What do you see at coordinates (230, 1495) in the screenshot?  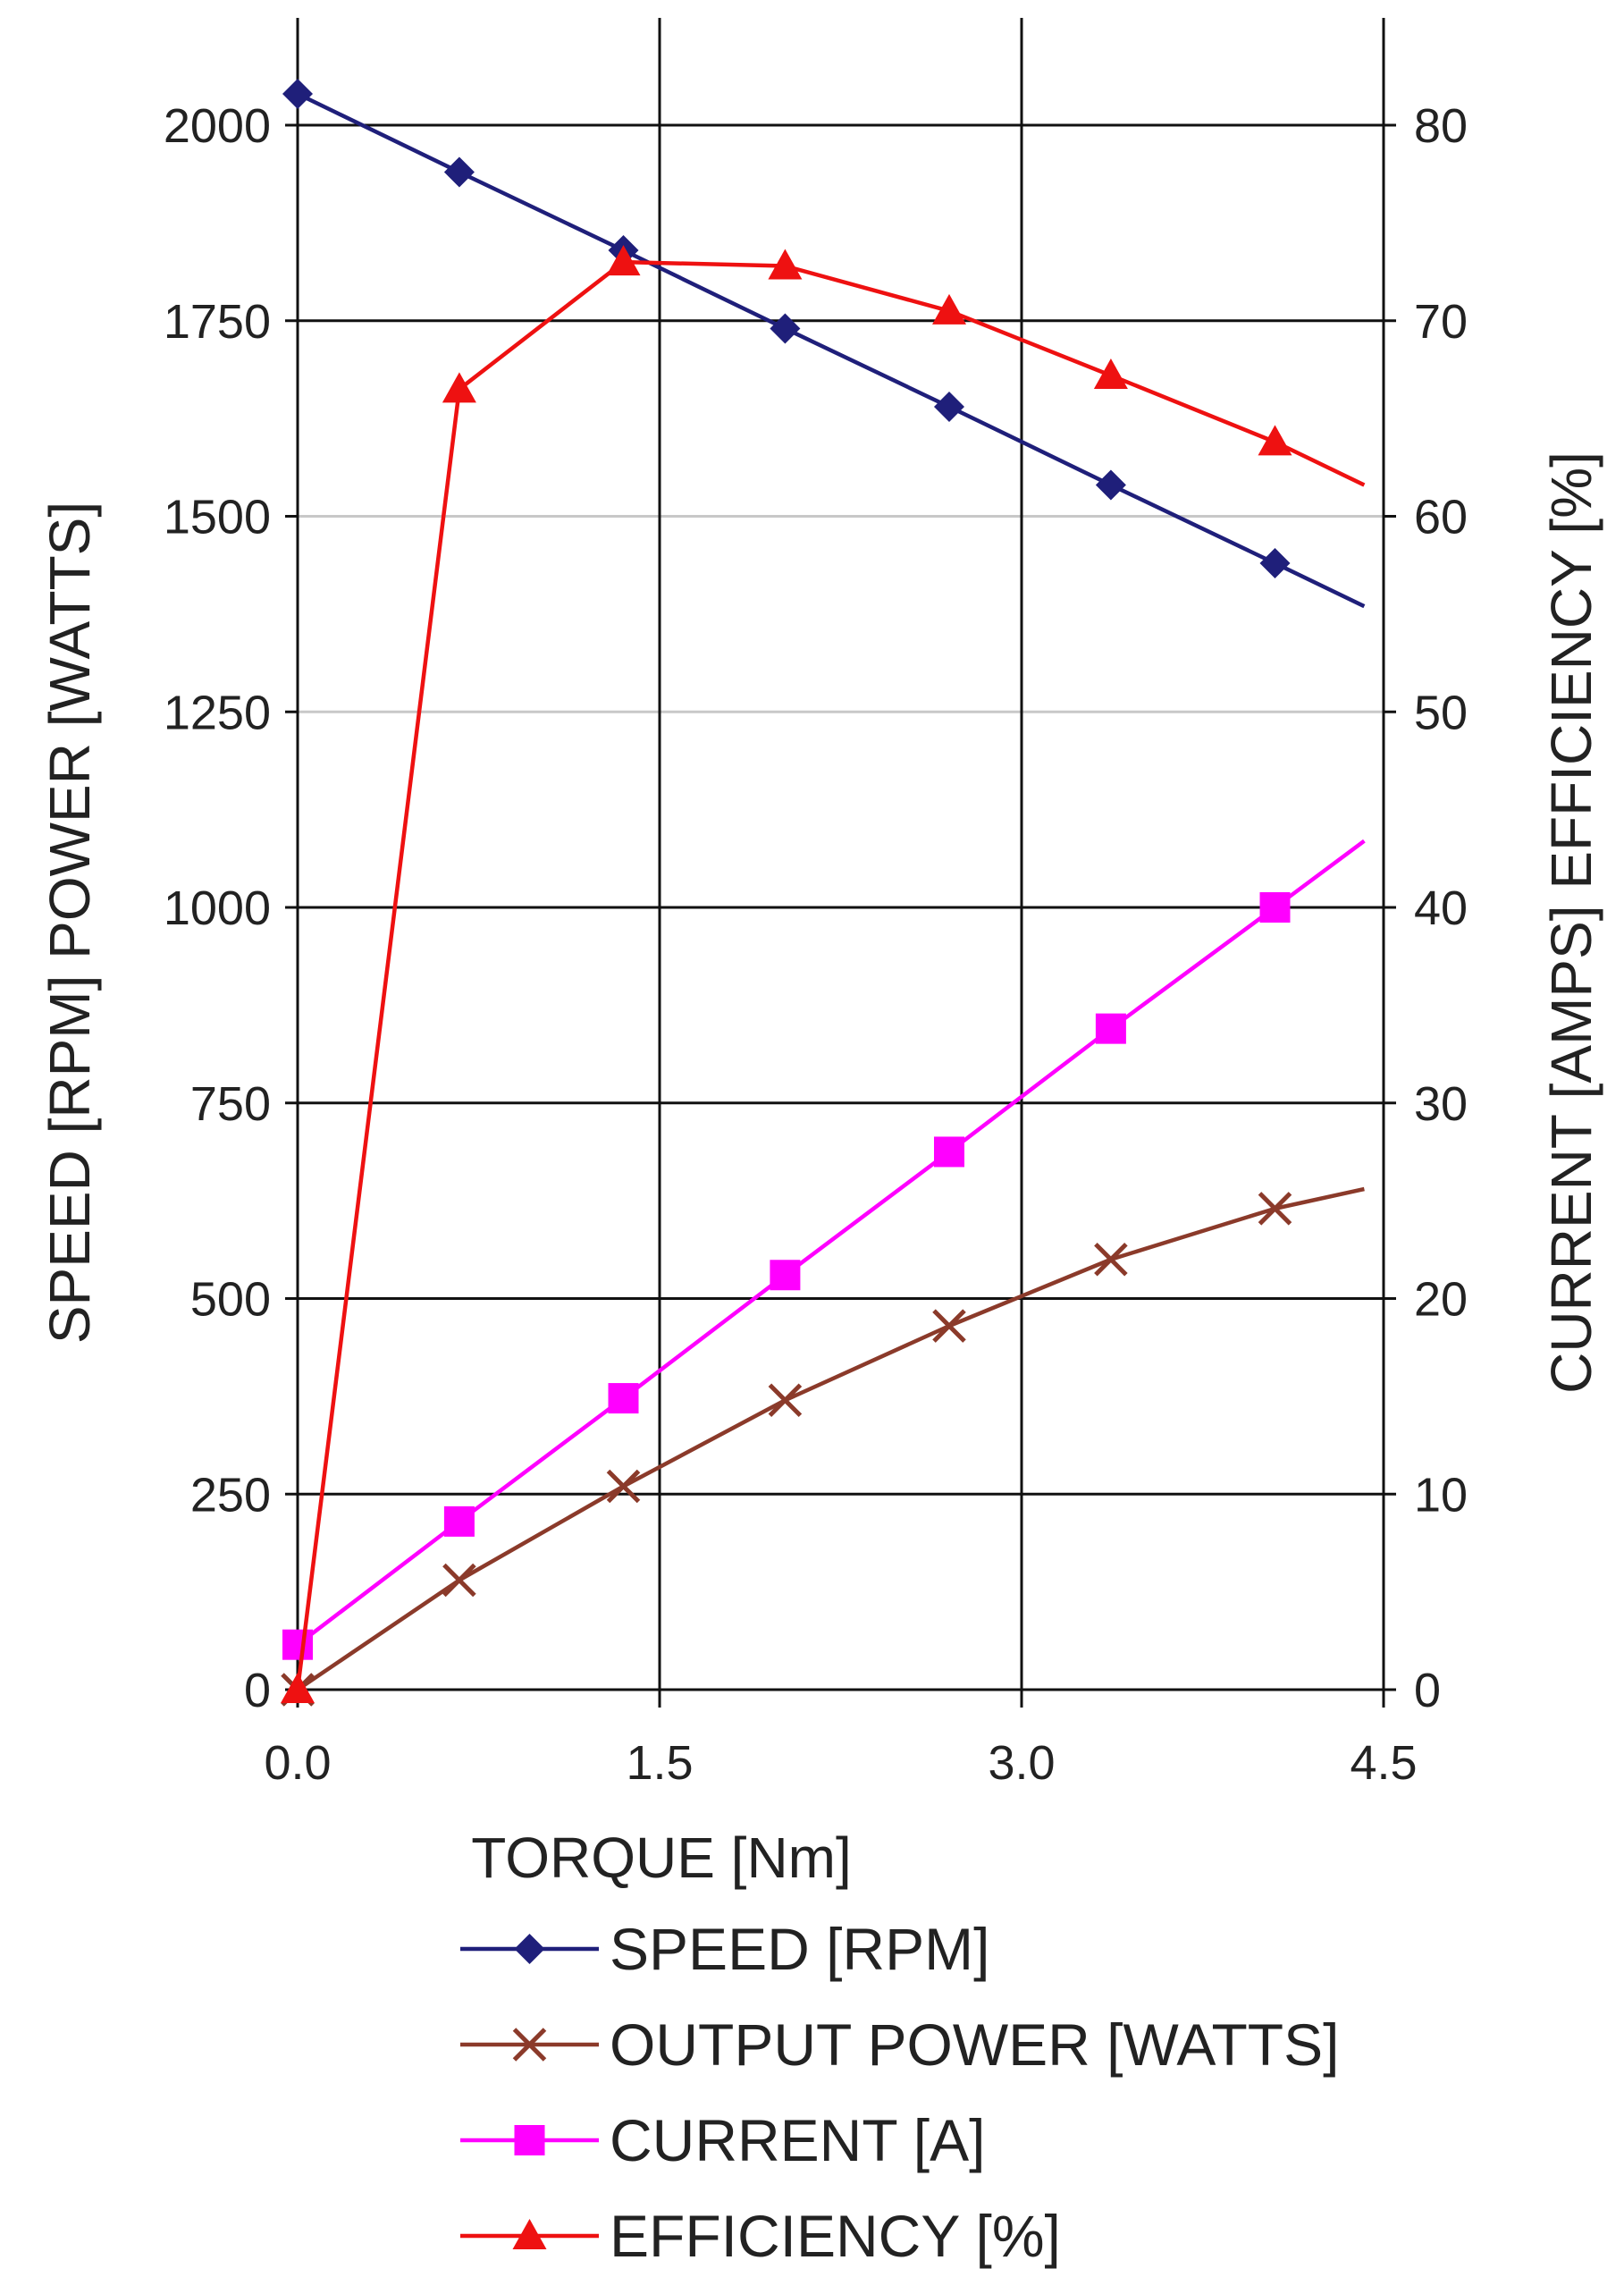 I see `y-left-tick-label: 250` at bounding box center [230, 1495].